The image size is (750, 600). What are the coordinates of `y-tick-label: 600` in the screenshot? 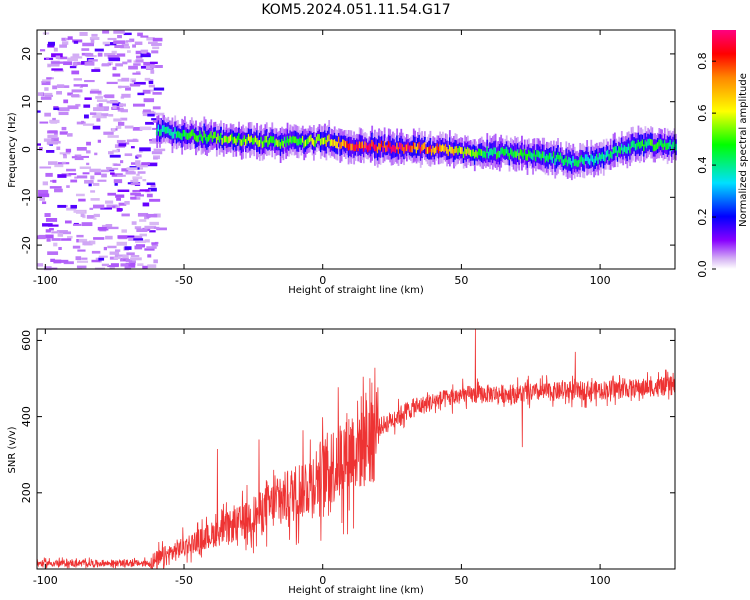 It's located at (26, 340).